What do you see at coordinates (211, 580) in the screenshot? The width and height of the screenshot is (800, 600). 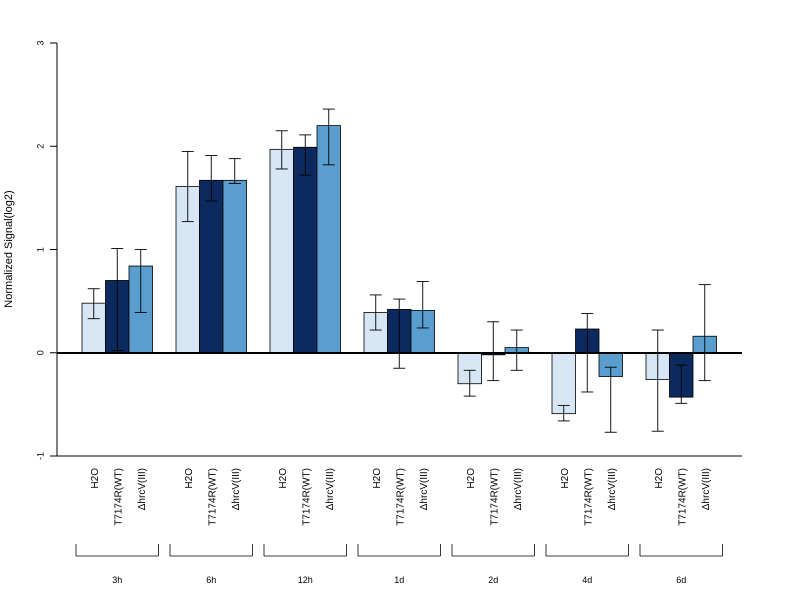 I see `group-label: 6h` at bounding box center [211, 580].